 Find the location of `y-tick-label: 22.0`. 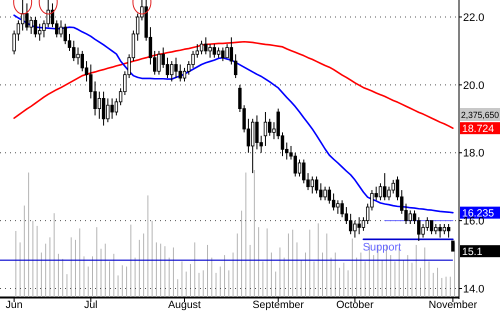

y-tick-label: 22.0 is located at coordinates (473, 18).